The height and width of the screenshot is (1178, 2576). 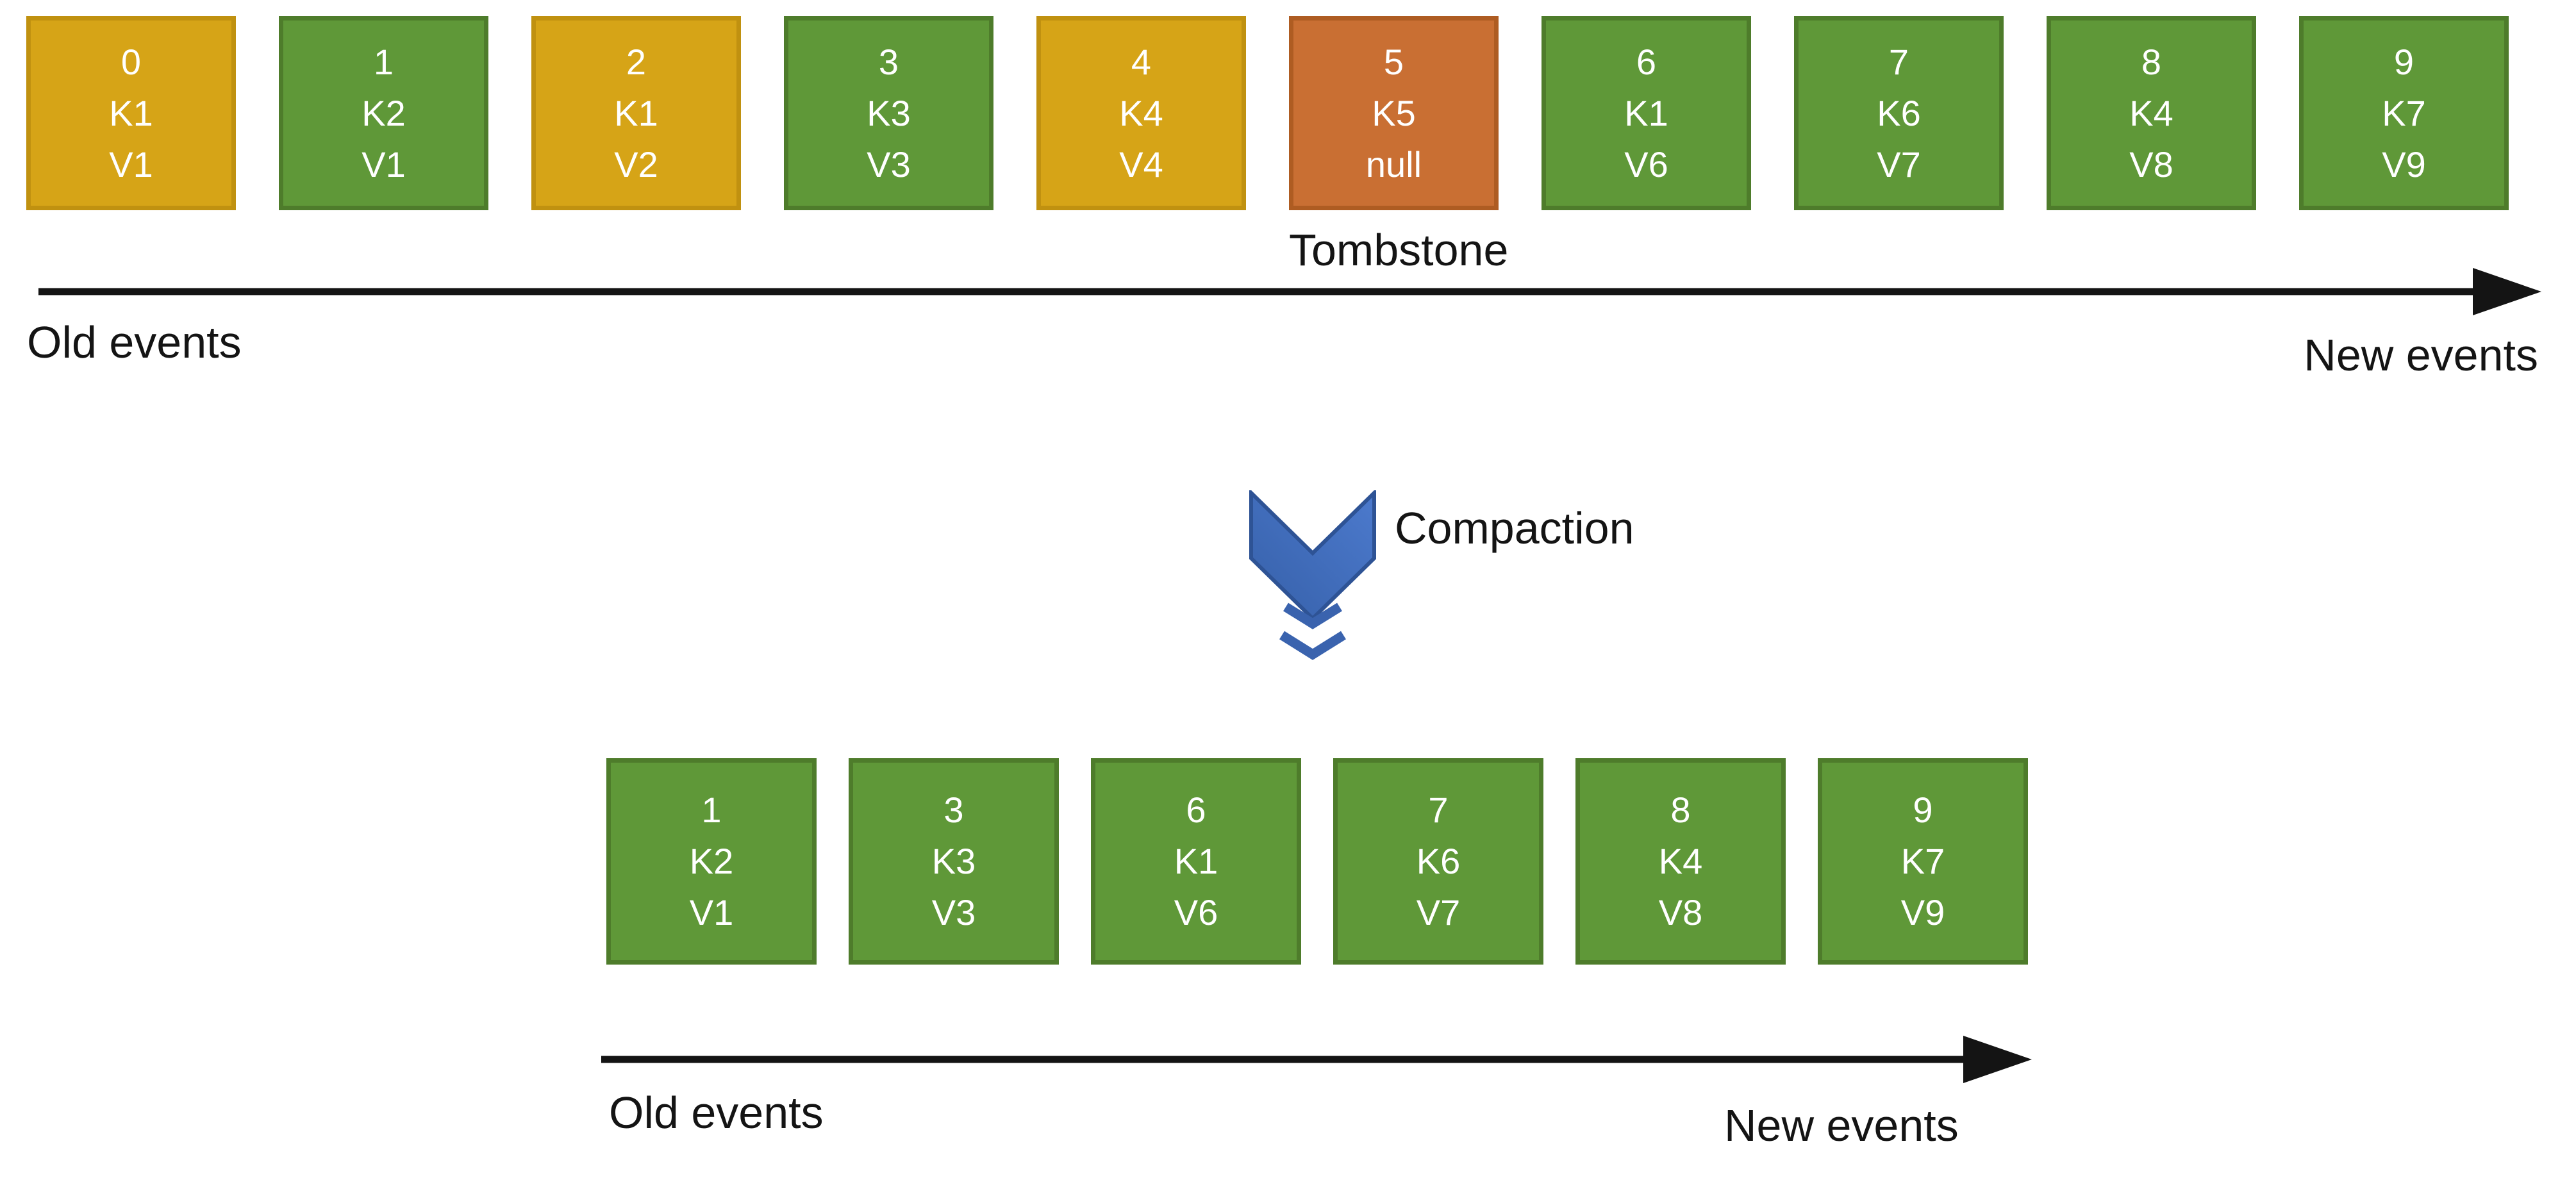 What do you see at coordinates (1312, 575) in the screenshot?
I see `compaction-chevron-icon` at bounding box center [1312, 575].